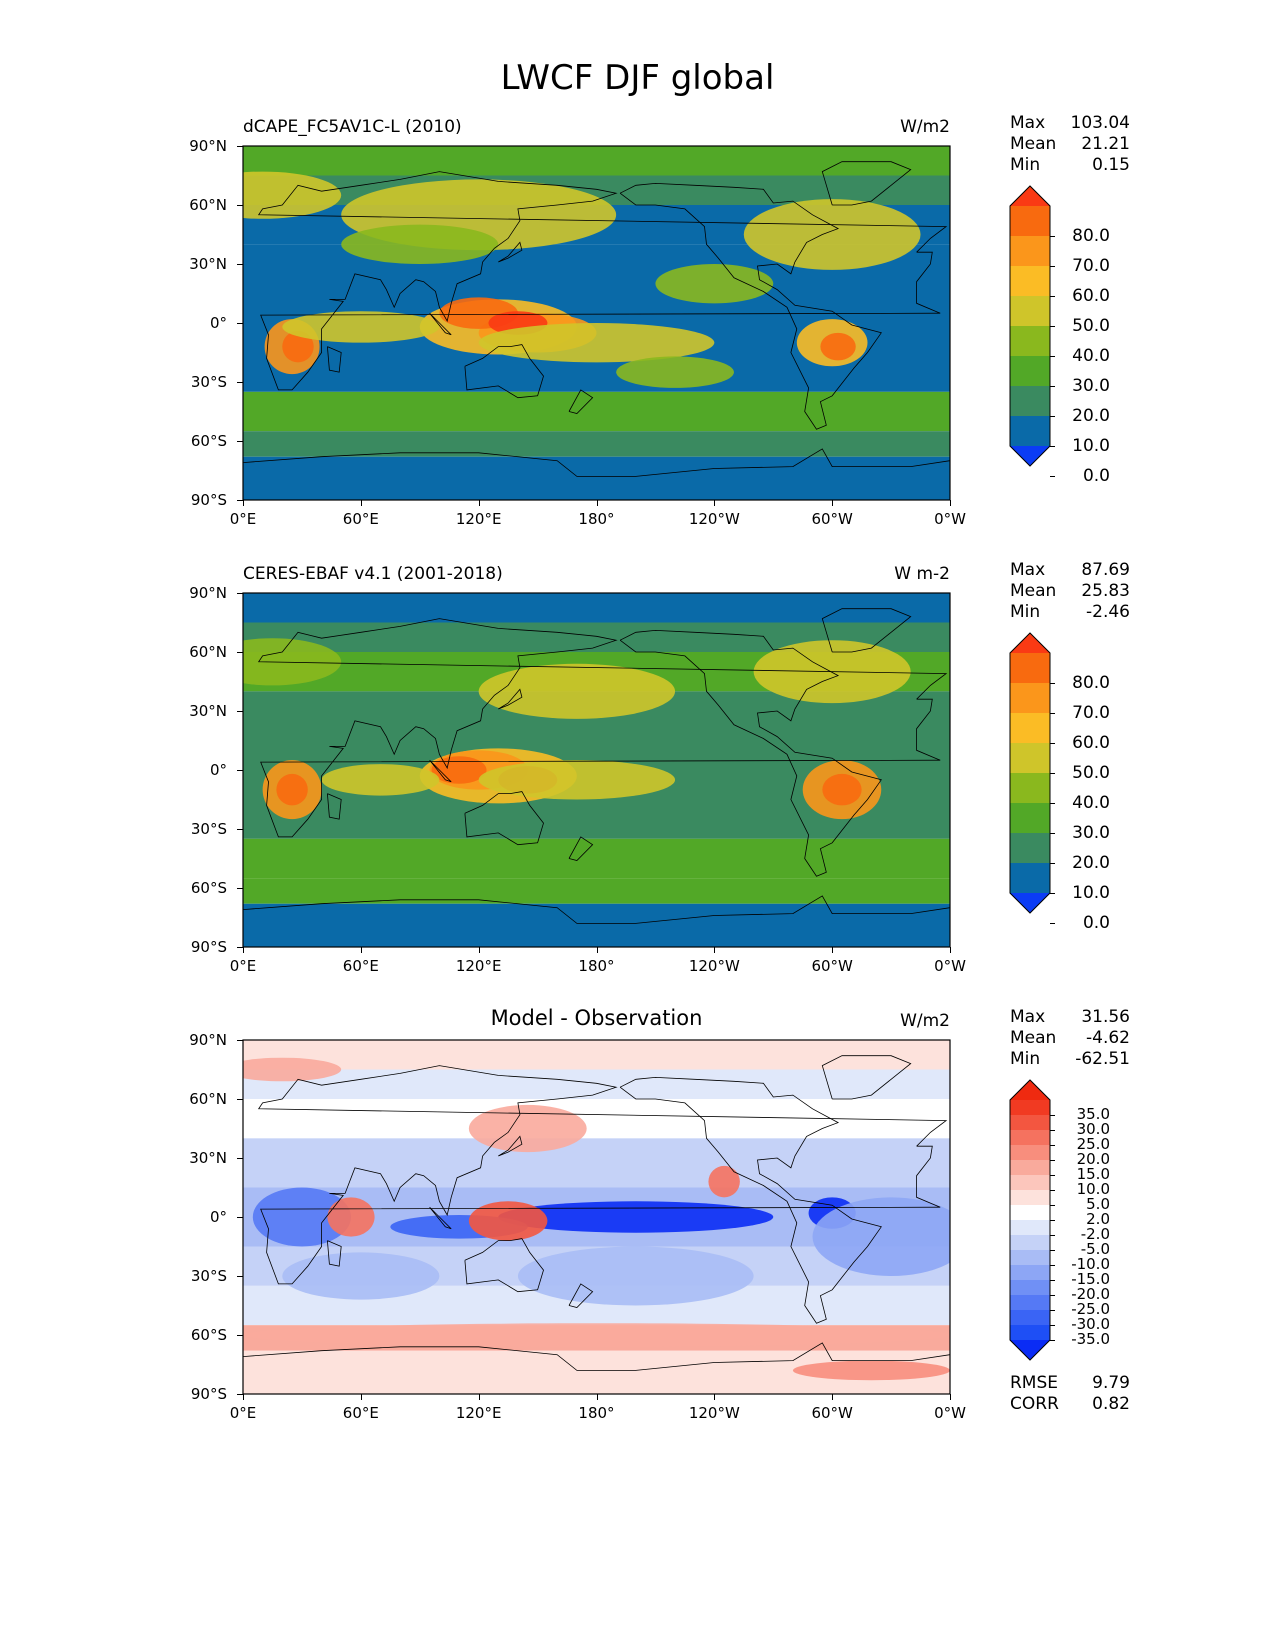  I want to click on panel-2-colorbar, so click(1030, 773).